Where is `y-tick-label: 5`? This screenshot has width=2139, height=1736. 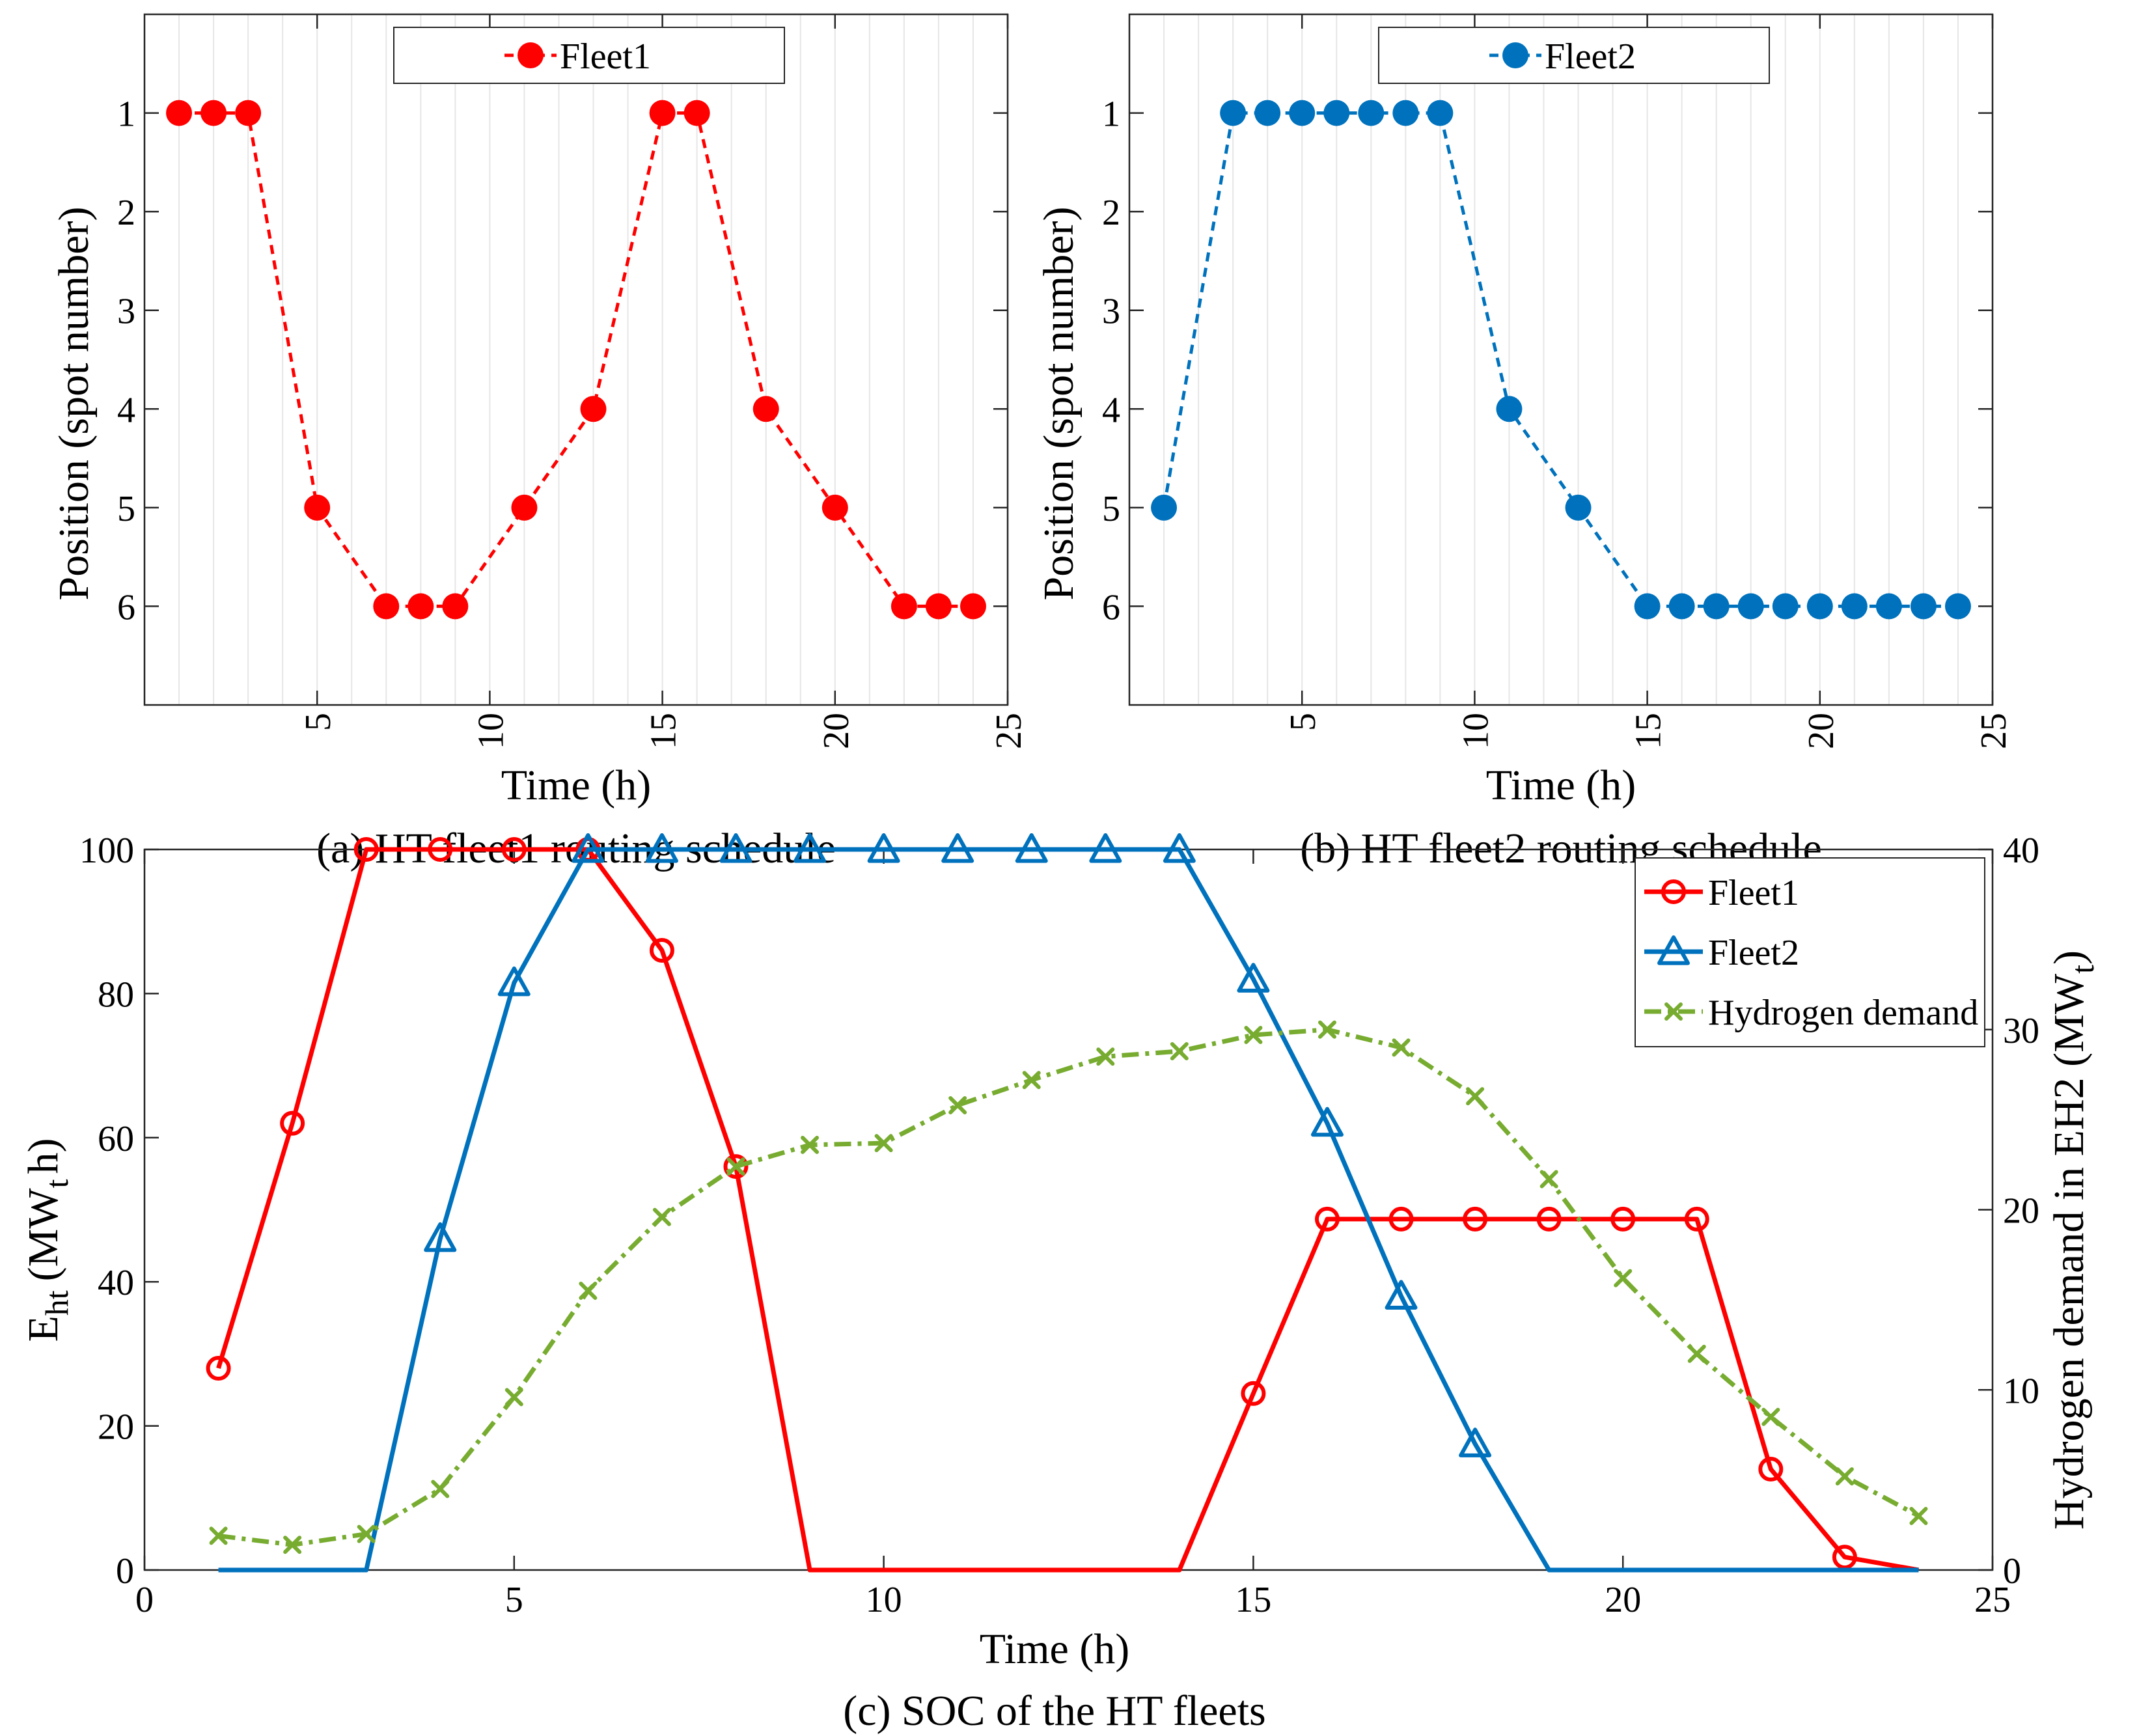 y-tick-label: 5 is located at coordinates (1111, 509).